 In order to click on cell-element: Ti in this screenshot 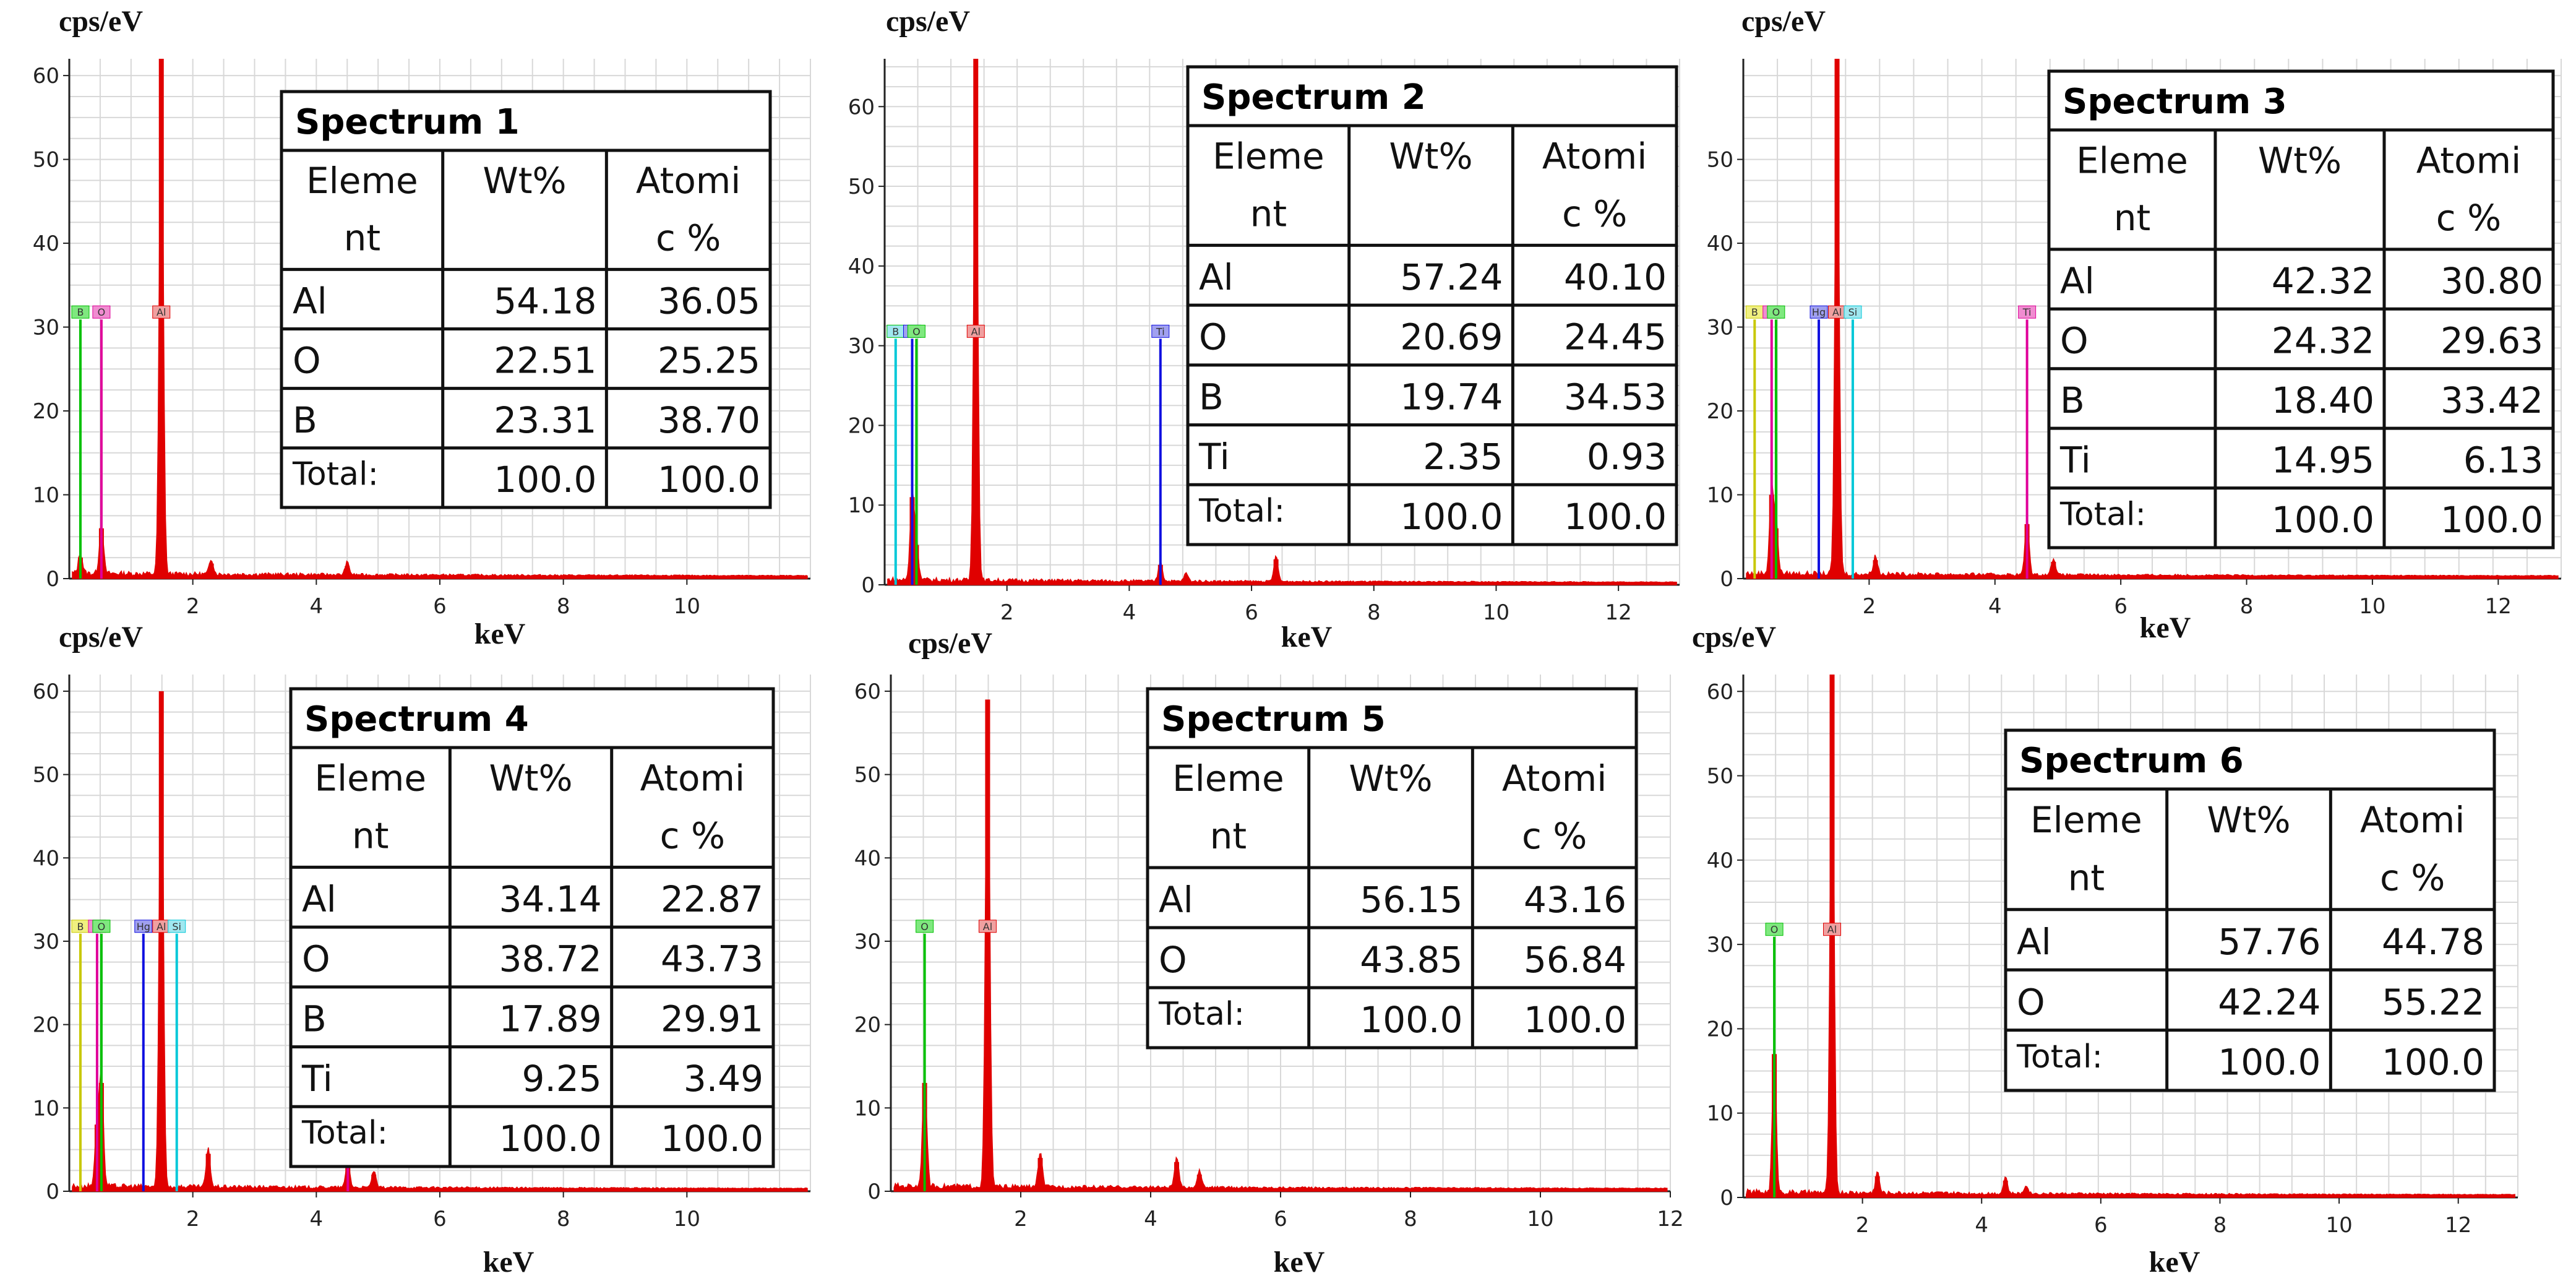, I will do `click(317, 1079)`.